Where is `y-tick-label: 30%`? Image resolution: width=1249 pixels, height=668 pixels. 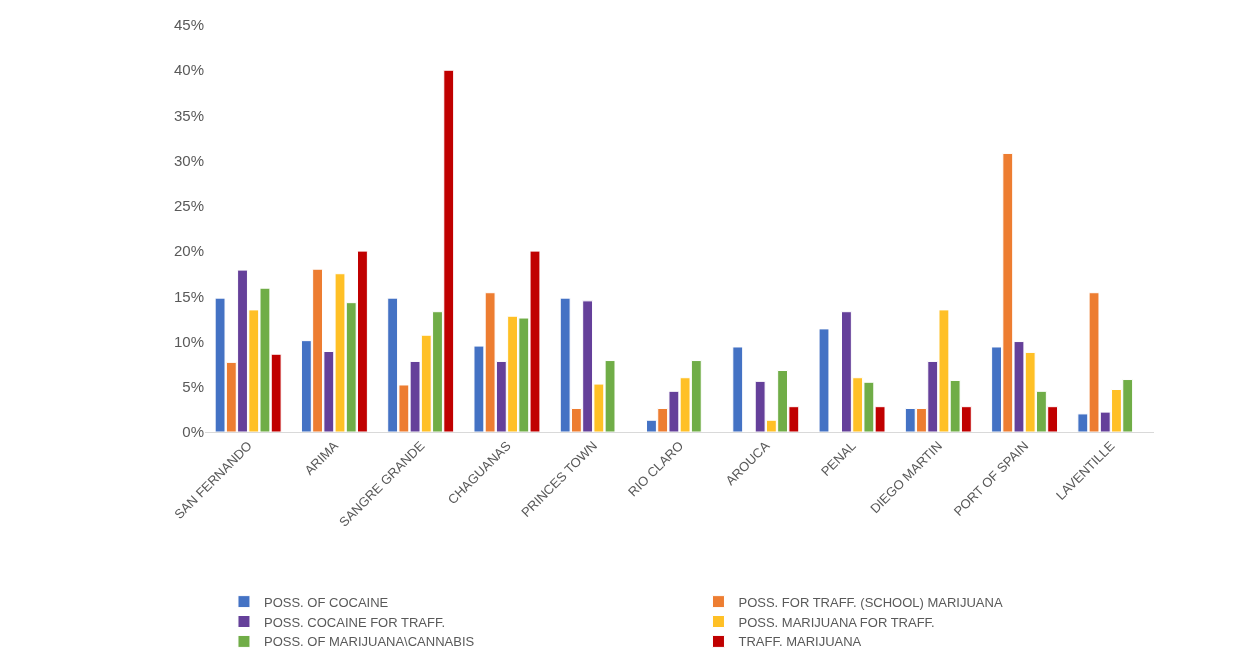 y-tick-label: 30% is located at coordinates (188, 160).